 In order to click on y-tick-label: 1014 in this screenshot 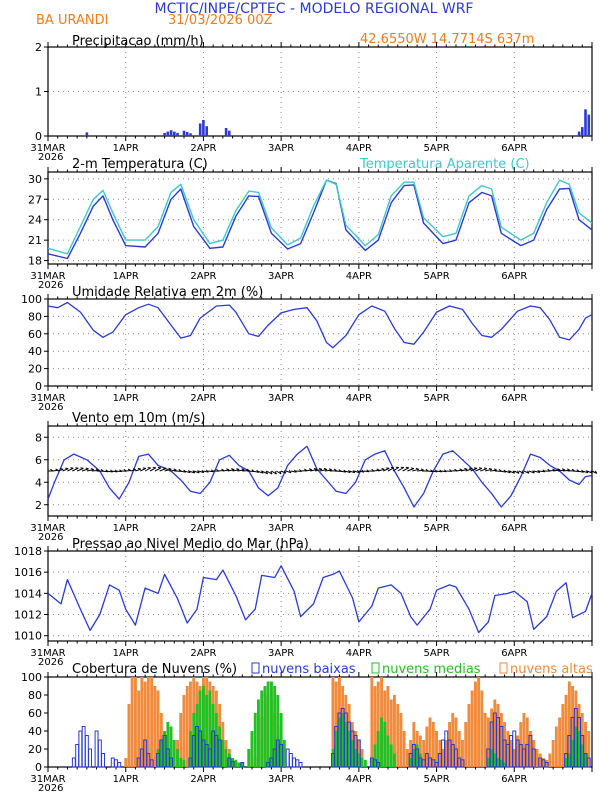, I will do `click(28, 593)`.